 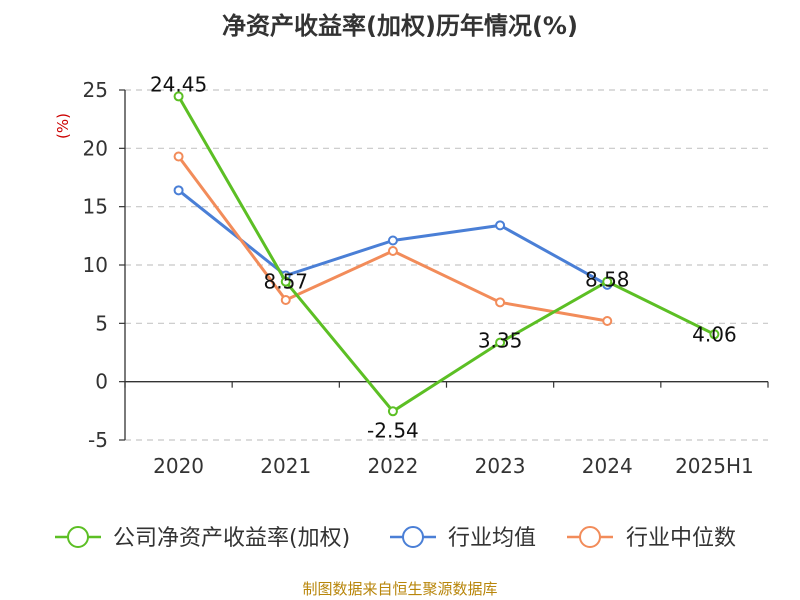 I want to click on legend-marker-company-roe, so click(x=78, y=537).